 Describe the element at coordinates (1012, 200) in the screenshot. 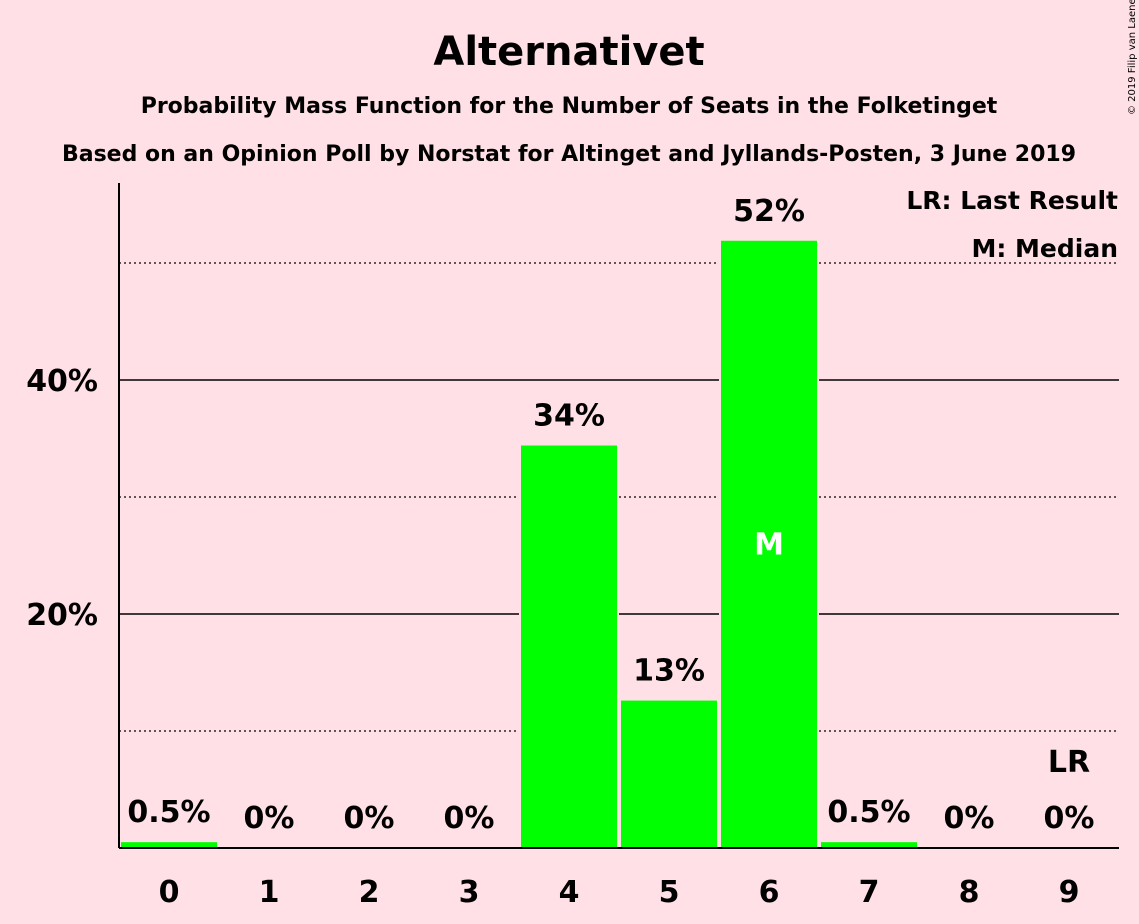

I see `legend-last-result: LR: Last Result` at that location.